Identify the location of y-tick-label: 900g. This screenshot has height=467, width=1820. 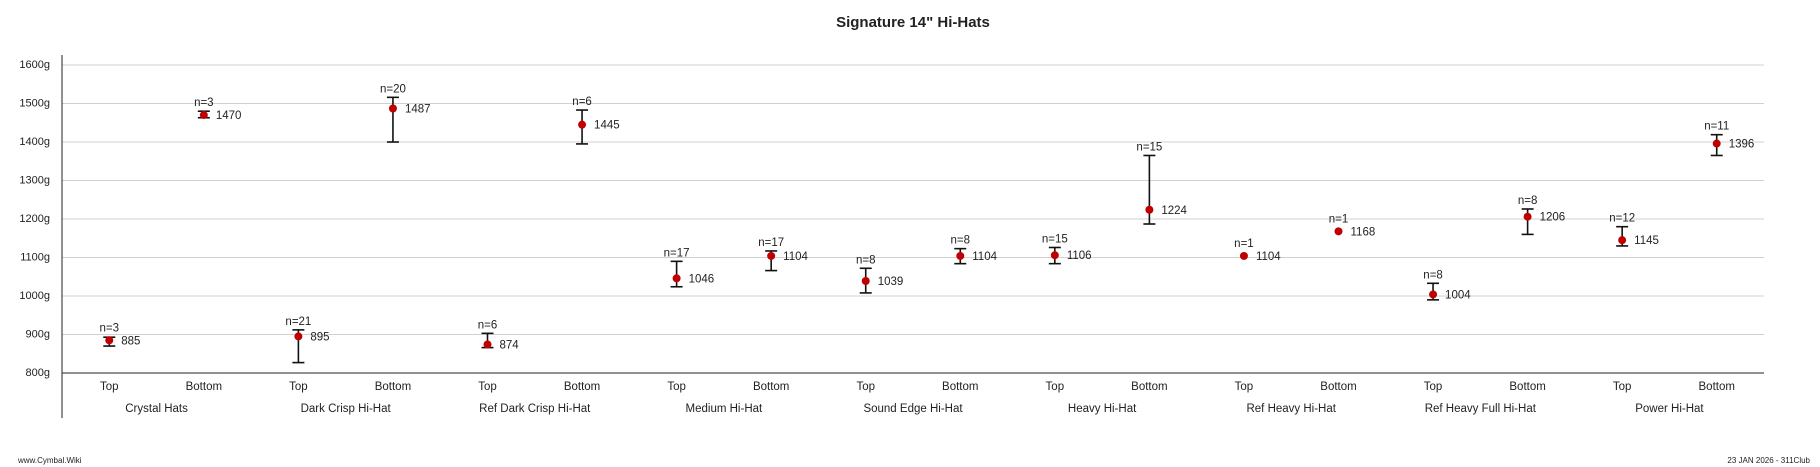
(38, 334).